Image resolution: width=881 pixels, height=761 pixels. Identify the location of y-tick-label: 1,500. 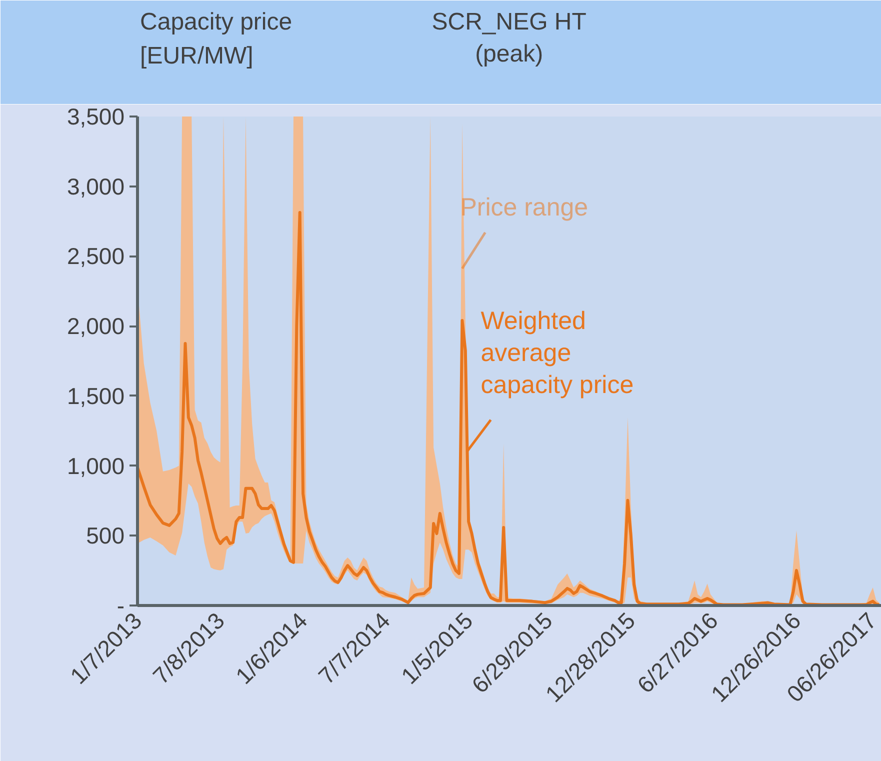
(95, 395).